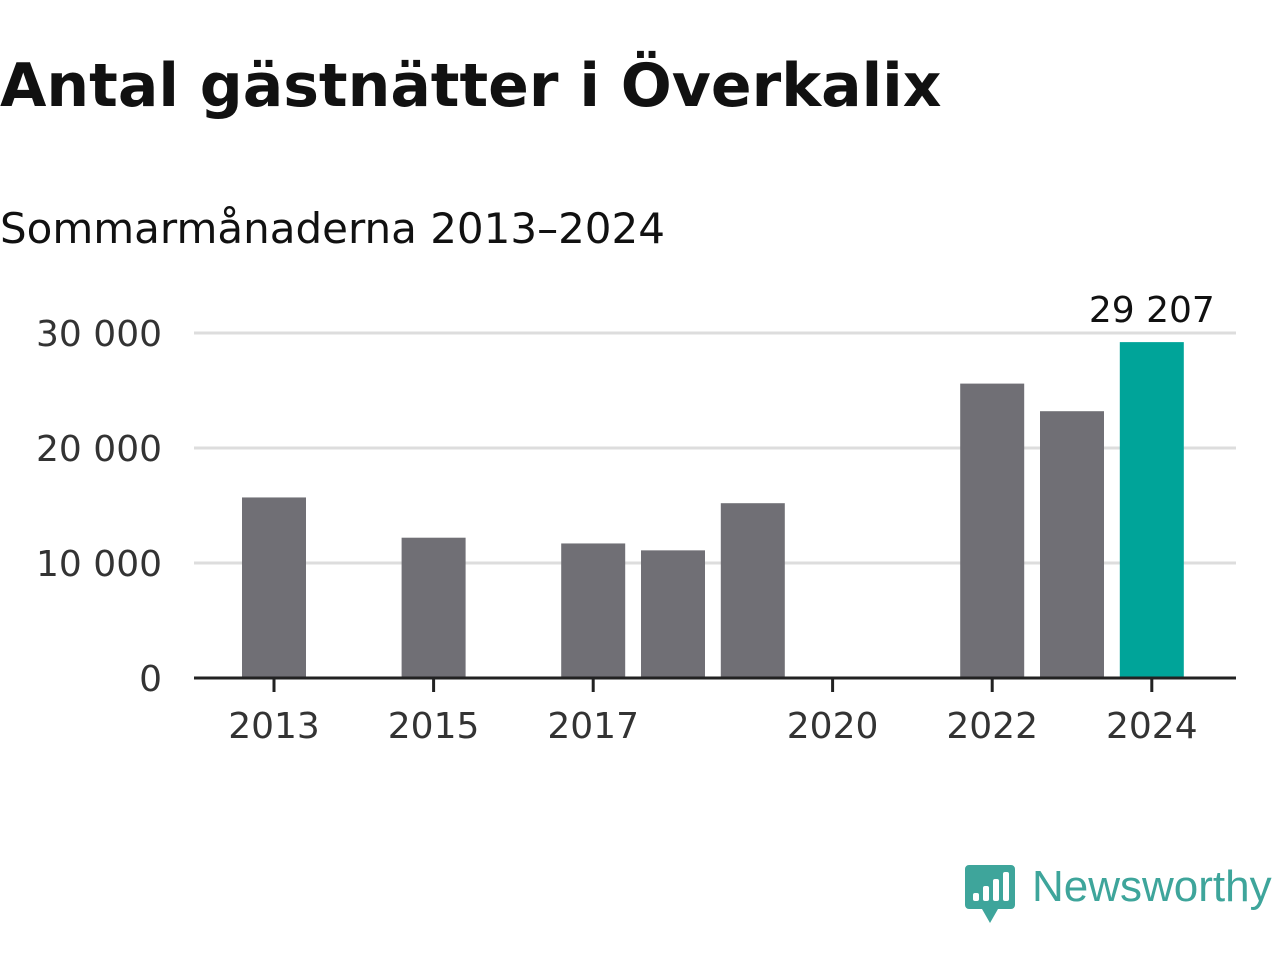 The image size is (1280, 960). I want to click on x-tick-label: 2020, so click(833, 726).